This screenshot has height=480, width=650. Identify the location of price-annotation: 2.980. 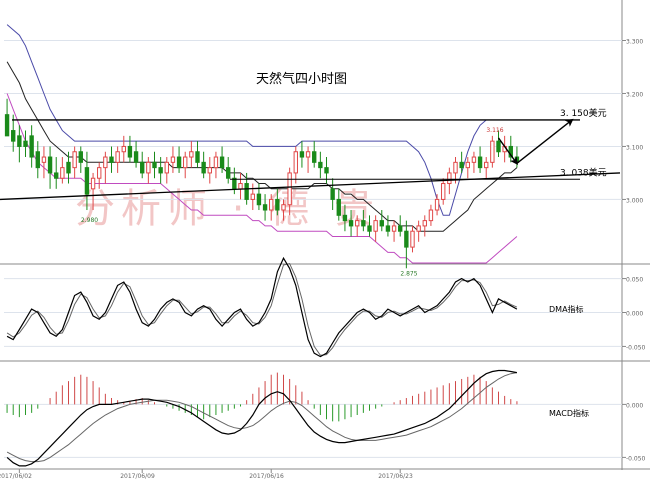
(89, 220).